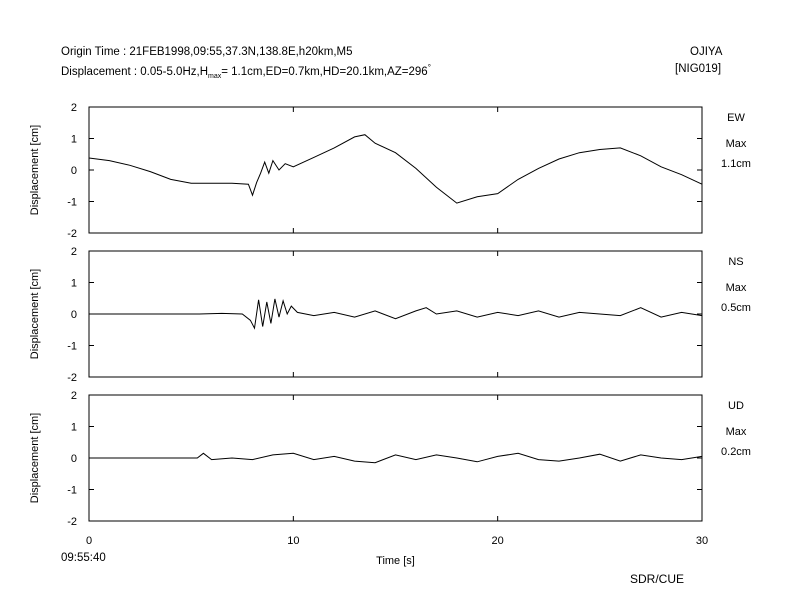  Describe the element at coordinates (736, 164) in the screenshot. I see `max-value-ew: 1.1cm` at that location.